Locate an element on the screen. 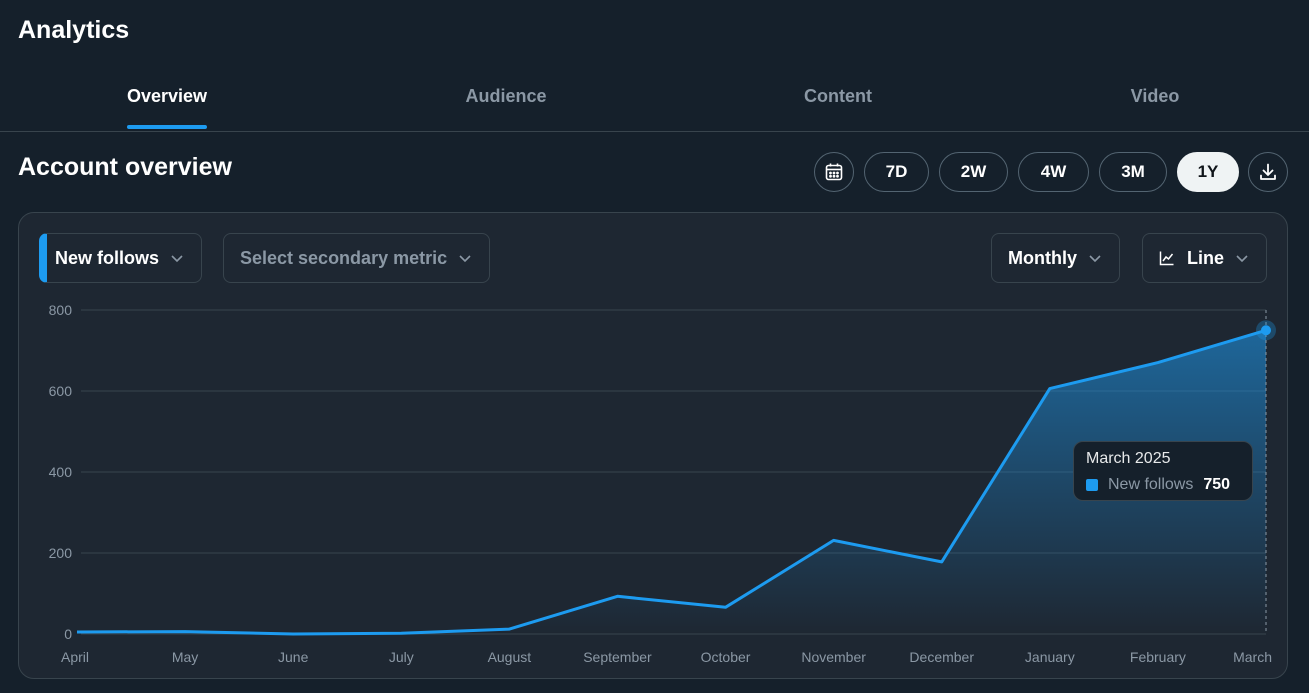 Image resolution: width=1309 pixels, height=693 pixels. chart-type-label: Line is located at coordinates (1206, 257).